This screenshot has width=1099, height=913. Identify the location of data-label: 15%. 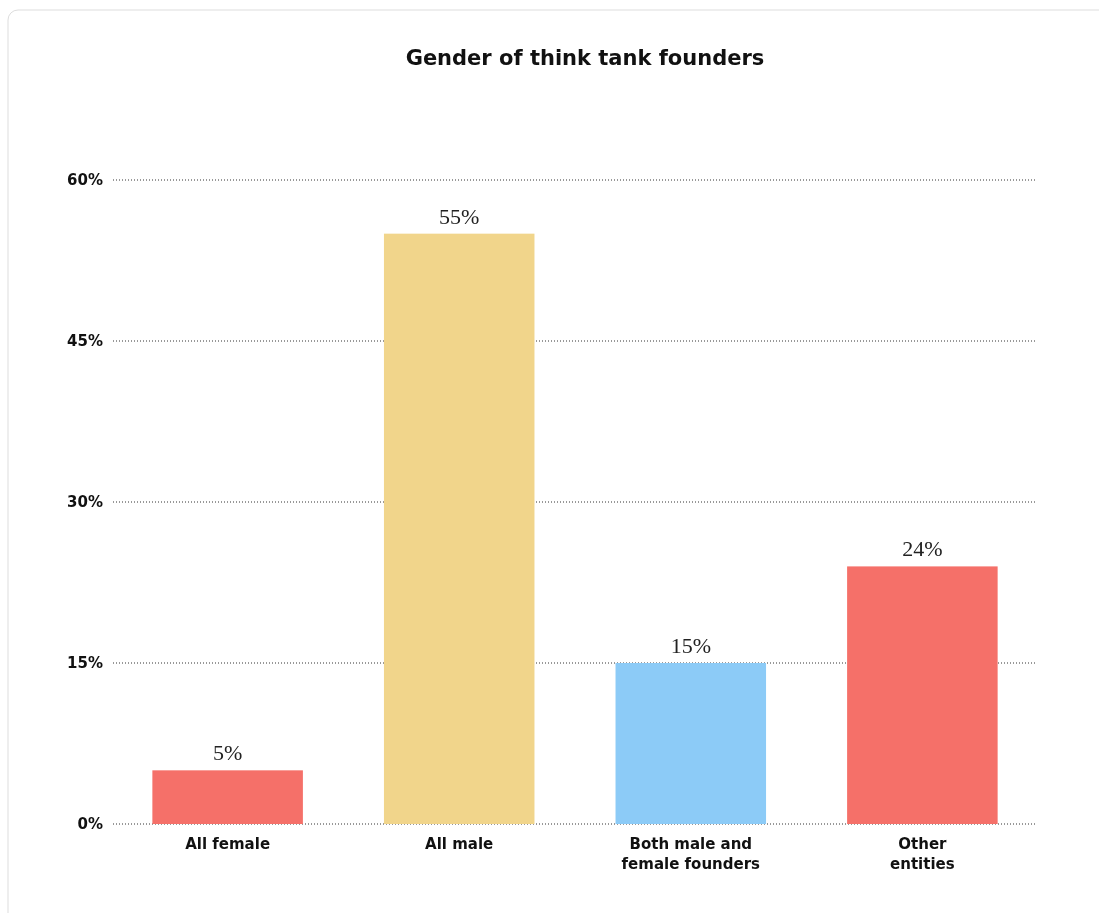
(690, 645).